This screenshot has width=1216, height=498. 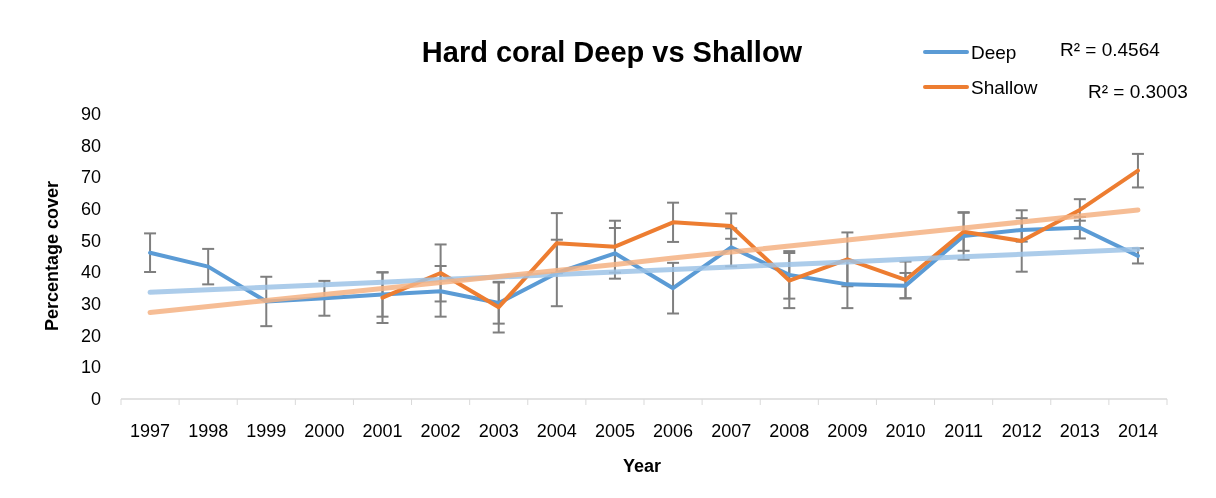 What do you see at coordinates (90, 367) in the screenshot?
I see `y-tick-label: 10` at bounding box center [90, 367].